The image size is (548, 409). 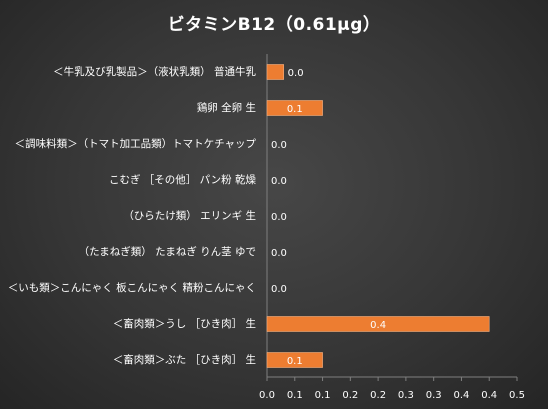 I want to click on category-label: （ひらたけ類） エリンギ 生, so click(x=189, y=216).